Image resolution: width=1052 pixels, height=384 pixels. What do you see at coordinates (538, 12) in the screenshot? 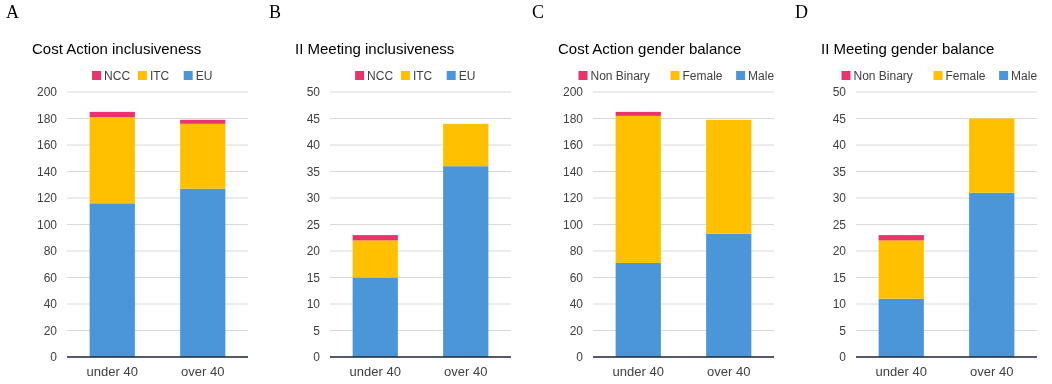
I see `text: C` at bounding box center [538, 12].